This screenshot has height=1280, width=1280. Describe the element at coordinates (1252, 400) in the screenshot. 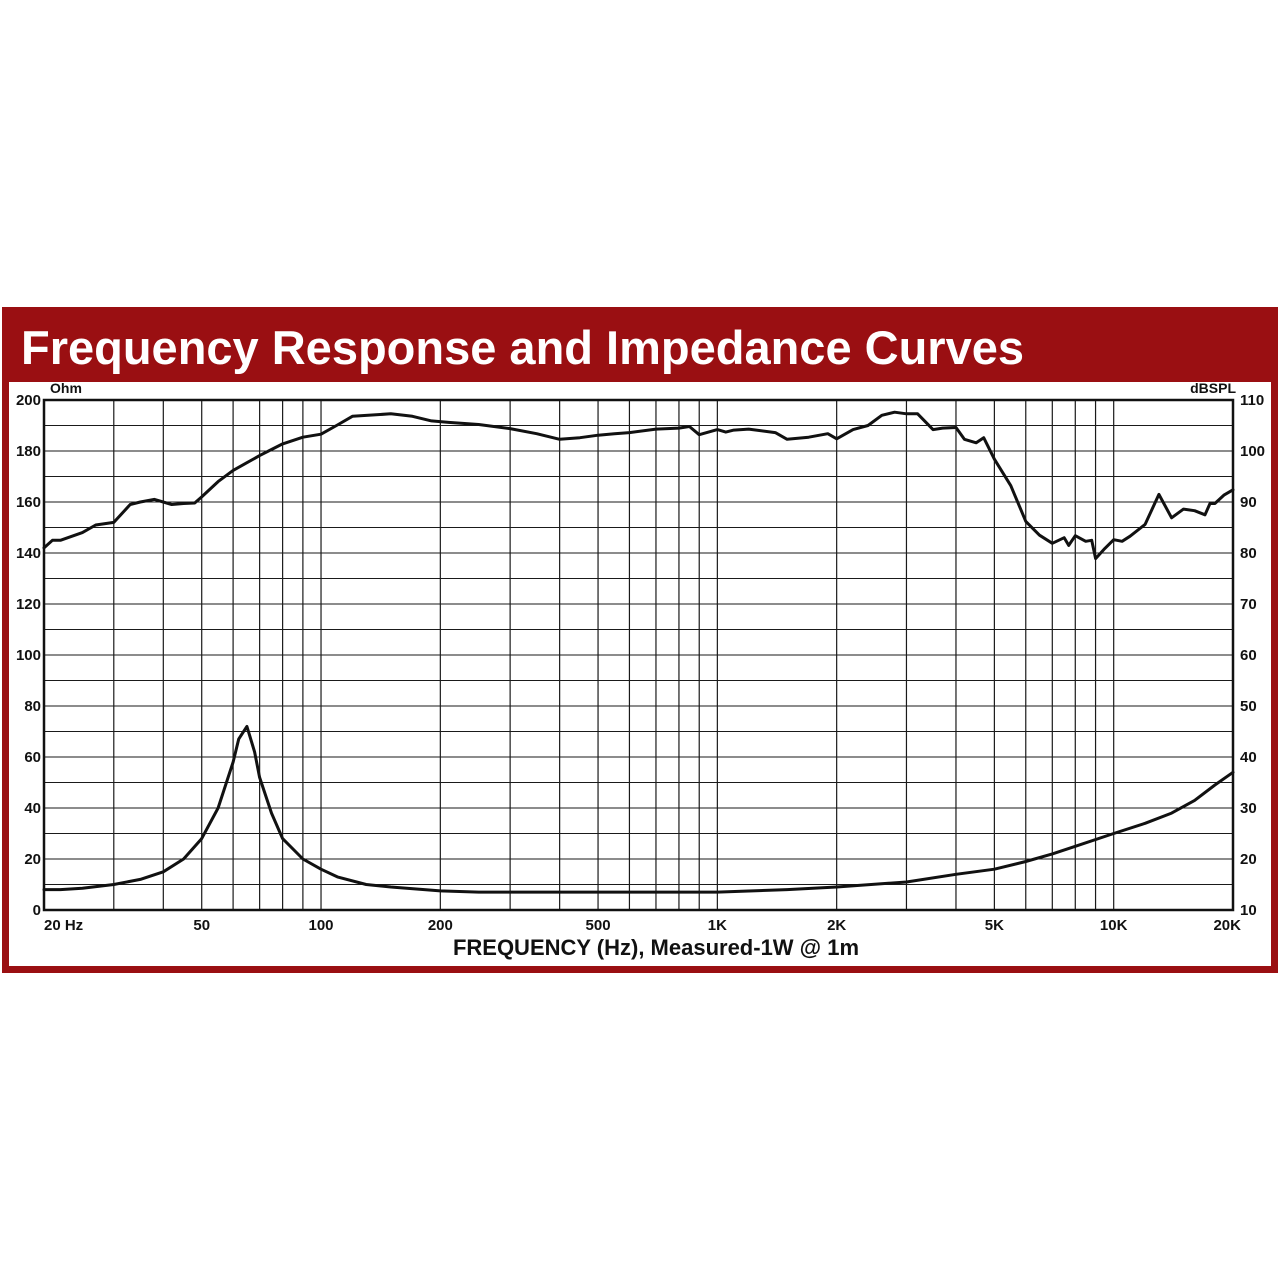

I see `y-tick-label-right: 110` at that location.